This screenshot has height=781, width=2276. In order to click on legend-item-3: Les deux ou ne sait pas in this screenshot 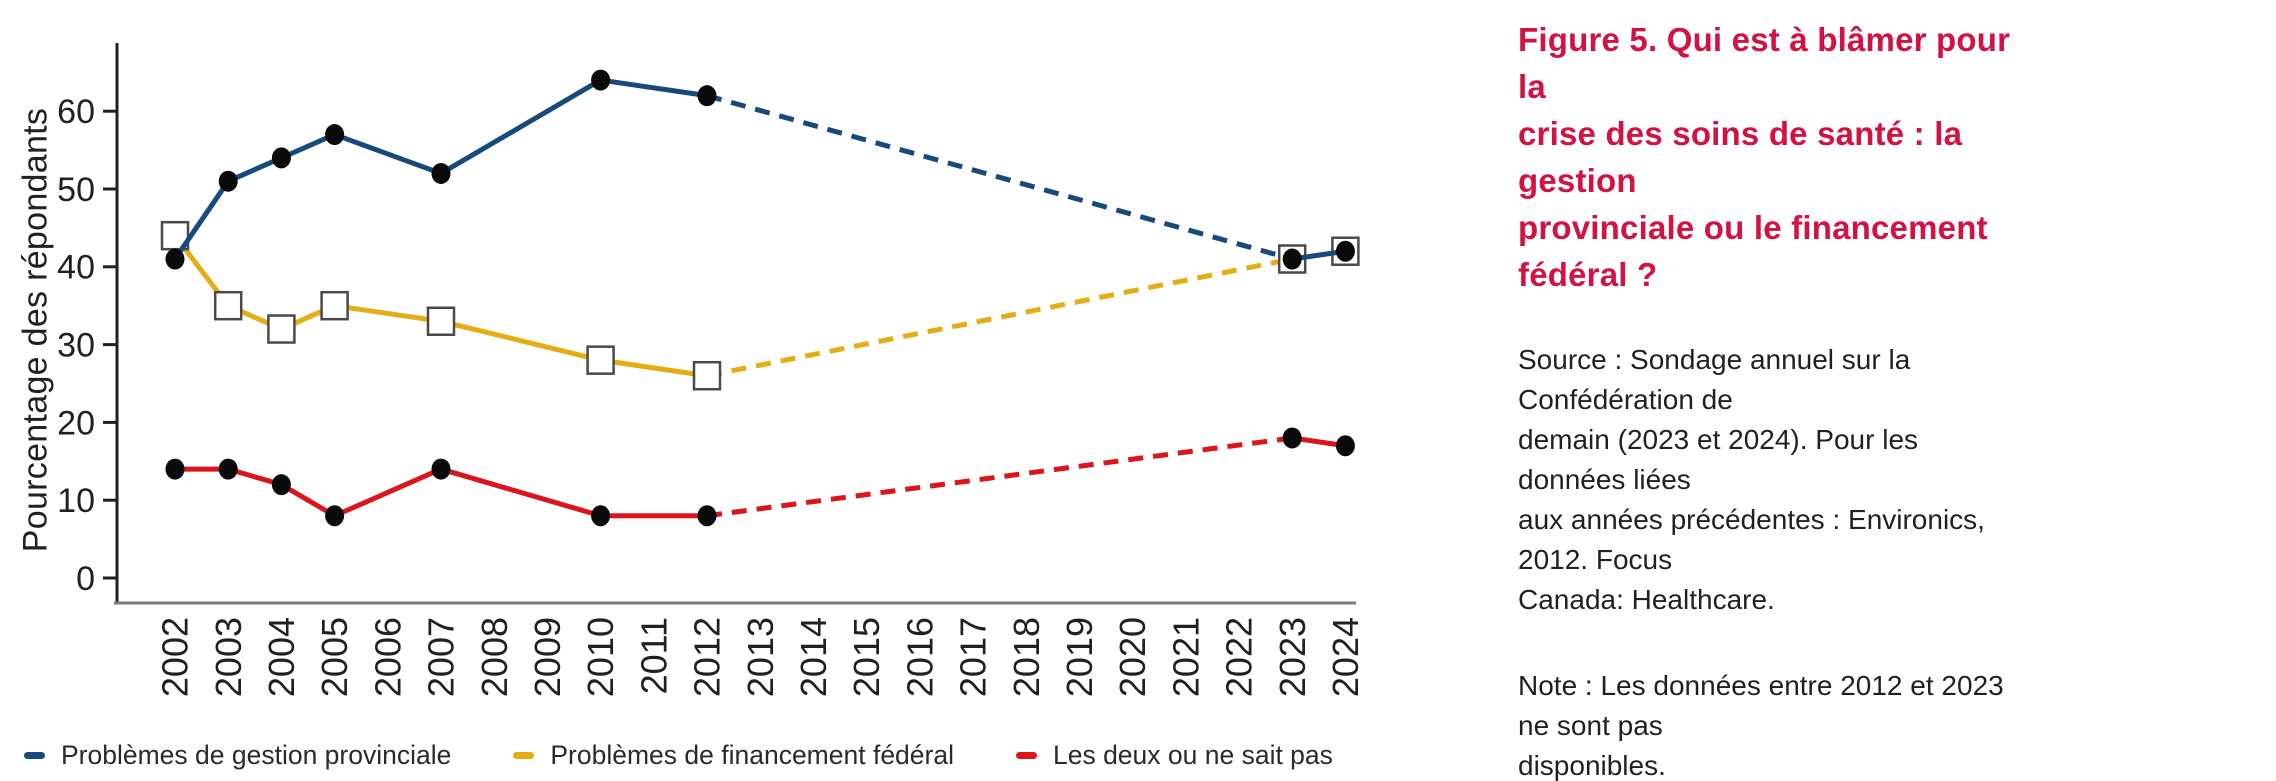, I will do `click(1174, 755)`.